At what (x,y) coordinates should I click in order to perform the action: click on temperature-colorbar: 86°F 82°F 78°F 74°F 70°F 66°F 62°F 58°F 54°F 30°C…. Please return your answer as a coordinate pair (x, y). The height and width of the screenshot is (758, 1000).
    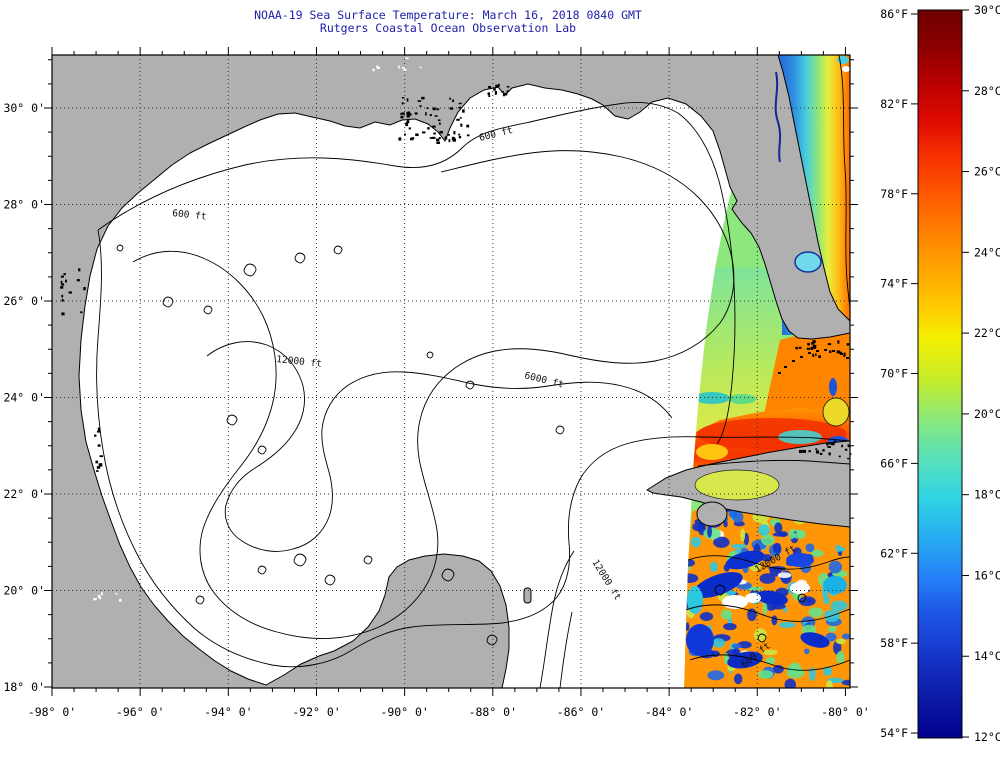
    Looking at the image, I should click on (940, 373).